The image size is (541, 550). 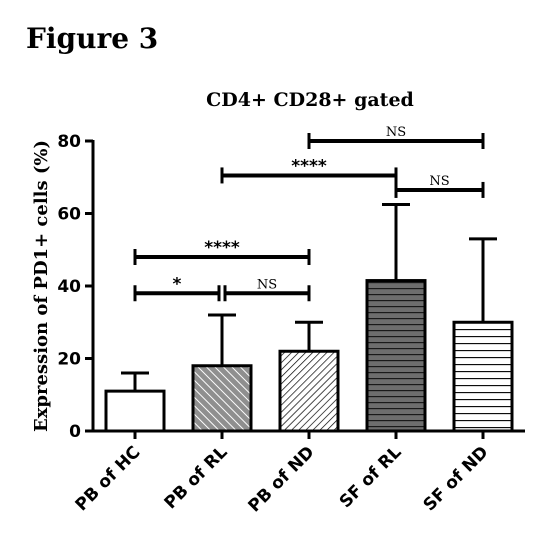 I want to click on bar-pb-of-nd, so click(x=309, y=391).